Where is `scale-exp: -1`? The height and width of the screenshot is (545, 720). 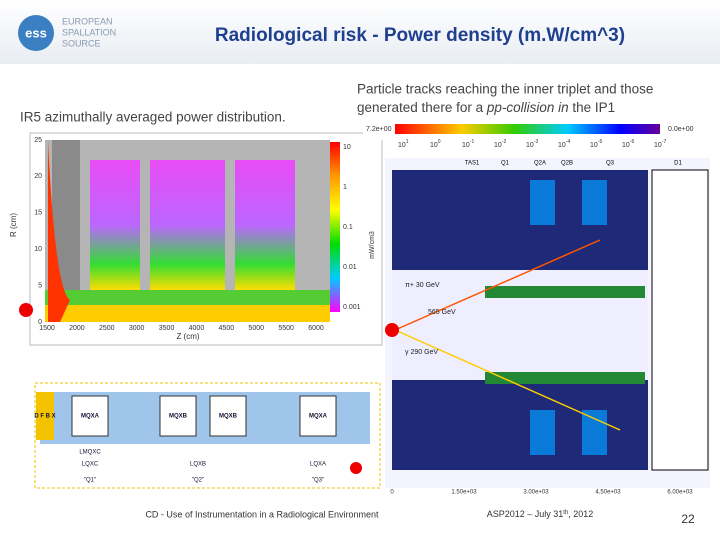
scale-exp: -1 is located at coordinates (472, 142).